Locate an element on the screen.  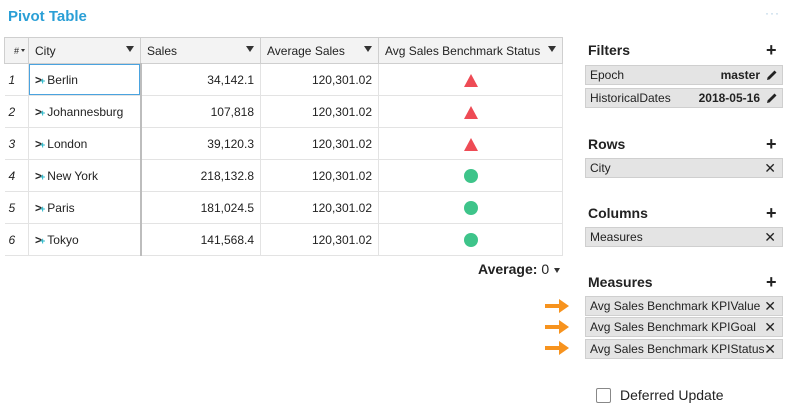
page-title: Pivot Table is located at coordinates (47, 16).